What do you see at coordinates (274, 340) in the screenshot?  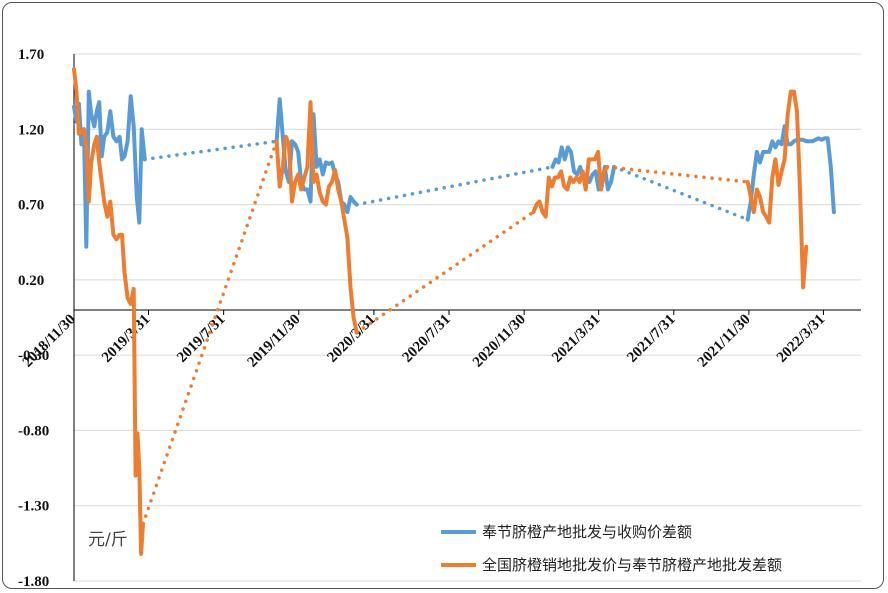 I see `x-tick-label: 2019/11/30` at bounding box center [274, 340].